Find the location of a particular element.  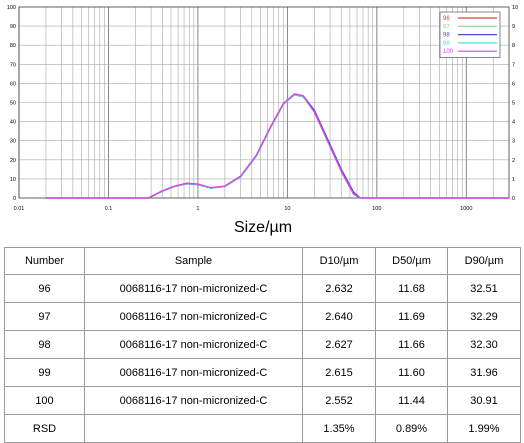

x-axis-title: Size/µm is located at coordinates (263, 227).